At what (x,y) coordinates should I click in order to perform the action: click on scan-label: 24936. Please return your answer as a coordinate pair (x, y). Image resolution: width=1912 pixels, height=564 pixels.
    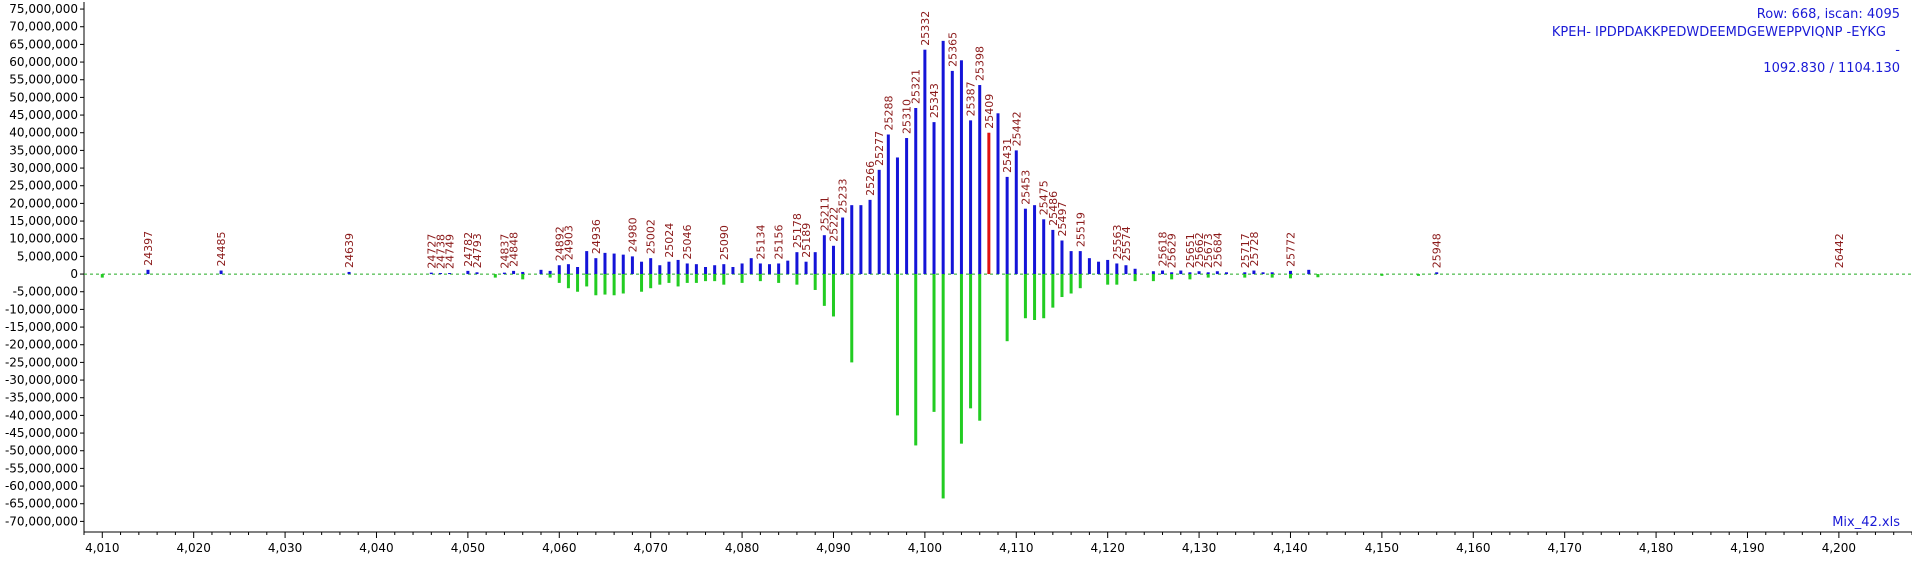
    Looking at the image, I should click on (596, 236).